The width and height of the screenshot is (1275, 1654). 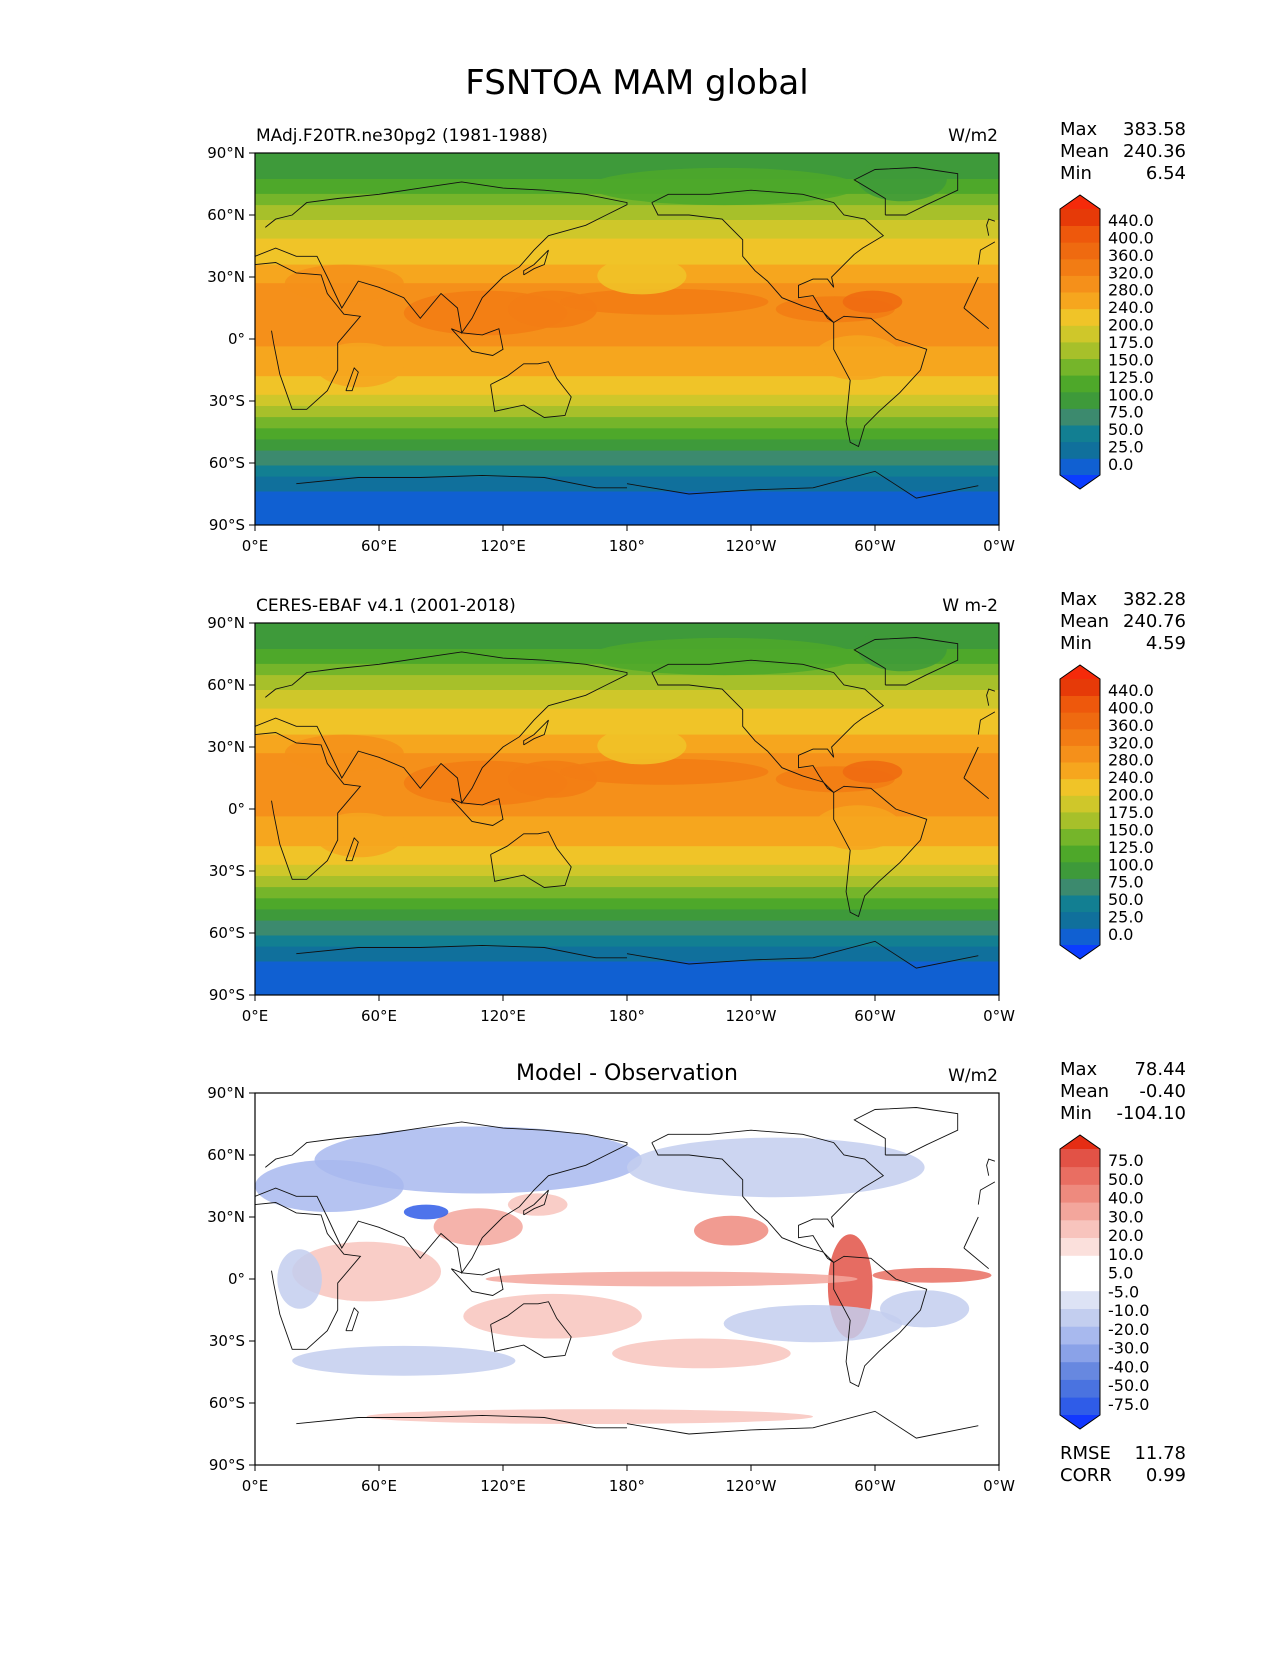 What do you see at coordinates (1154, 129) in the screenshot?
I see `stat-value: 383.58` at bounding box center [1154, 129].